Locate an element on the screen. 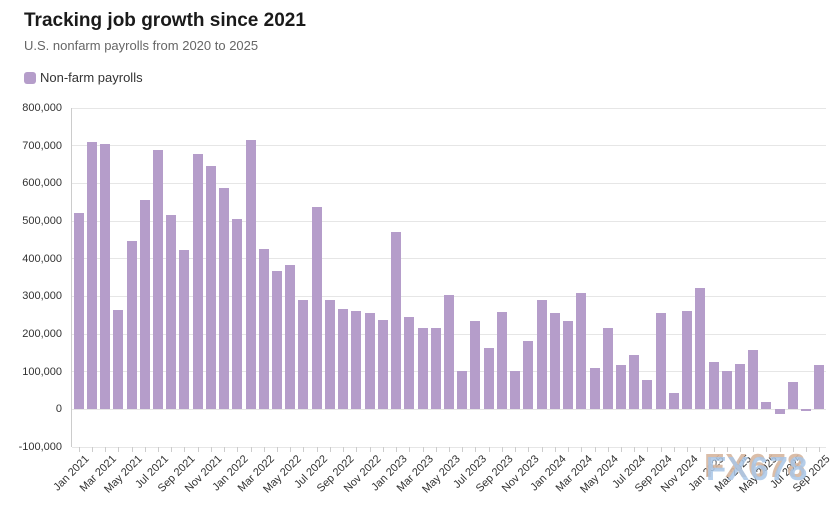 This screenshot has width=837, height=508. bar-oct-2024 is located at coordinates (673, 401).